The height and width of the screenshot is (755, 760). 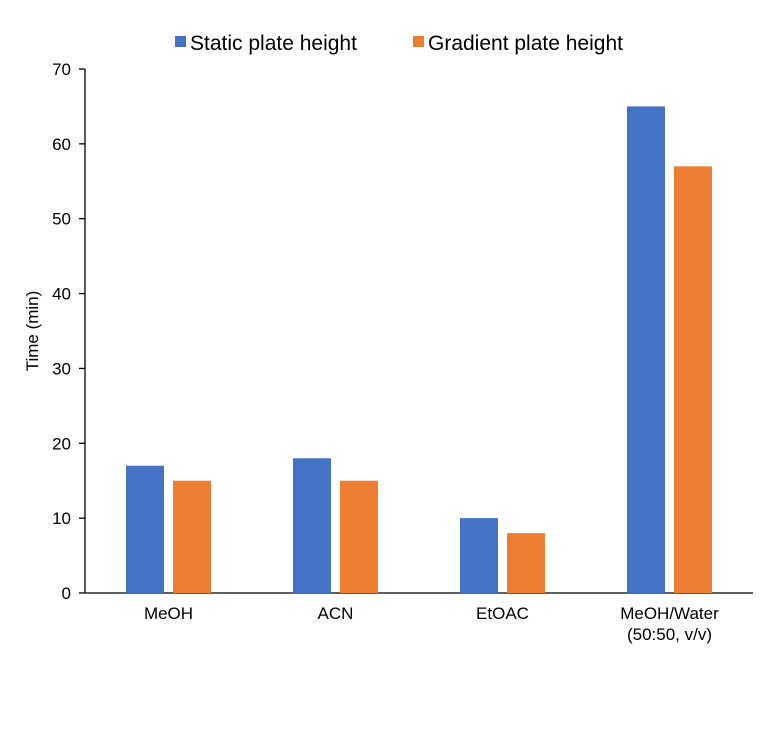 What do you see at coordinates (61, 294) in the screenshot?
I see `y-tick-label: 40` at bounding box center [61, 294].